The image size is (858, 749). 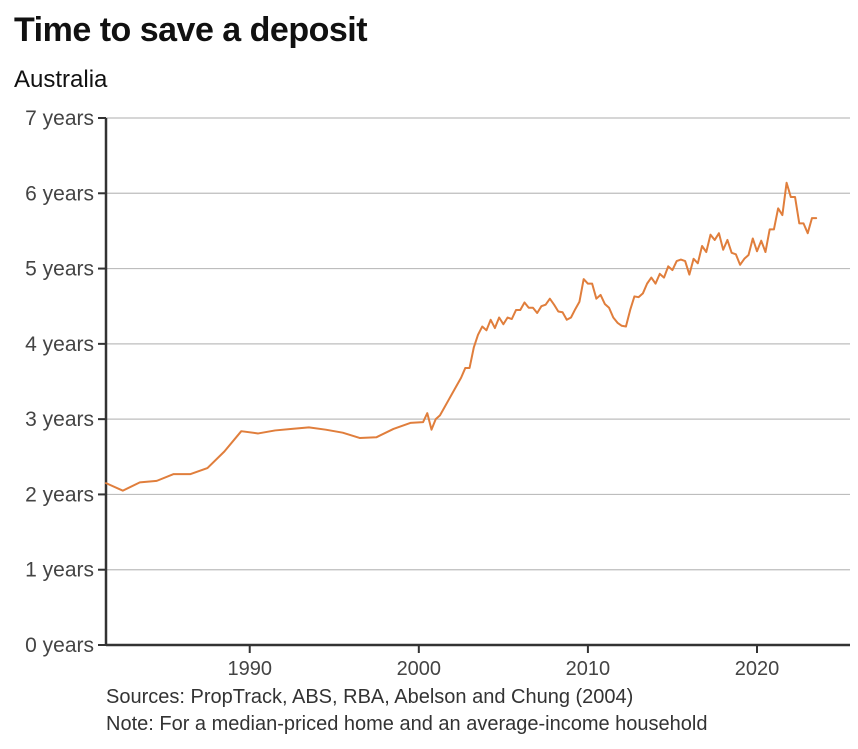 I want to click on y-tick-label: 0 years, so click(x=59, y=645).